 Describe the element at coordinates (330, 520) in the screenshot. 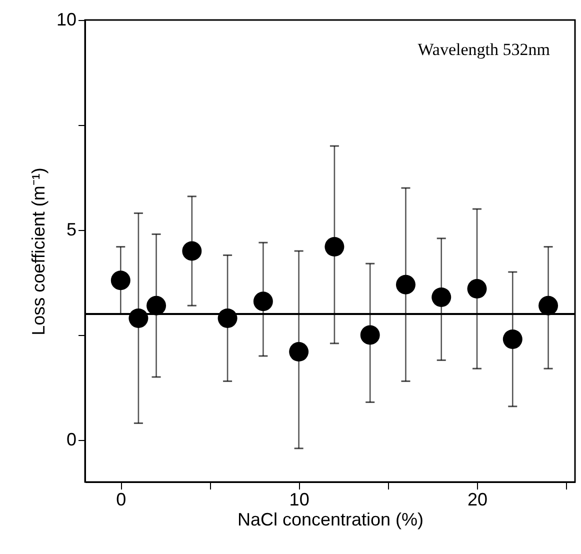

I see `x-axis-title: NaCl concentration (%)` at that location.